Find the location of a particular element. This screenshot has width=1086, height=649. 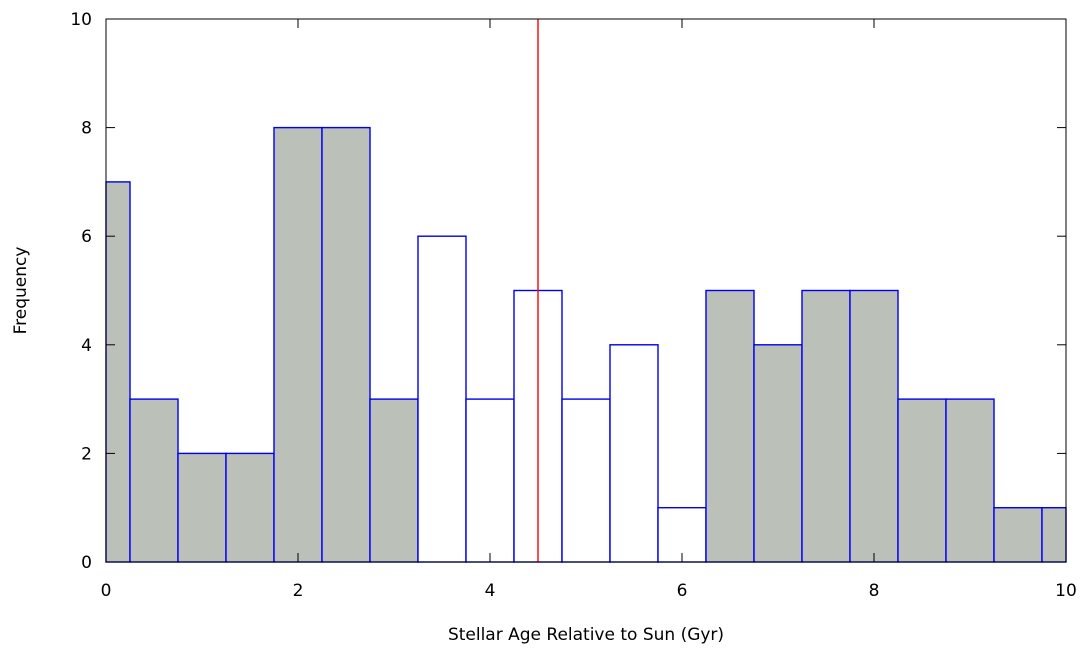

x-tick-label-3: 6 is located at coordinates (682, 591).